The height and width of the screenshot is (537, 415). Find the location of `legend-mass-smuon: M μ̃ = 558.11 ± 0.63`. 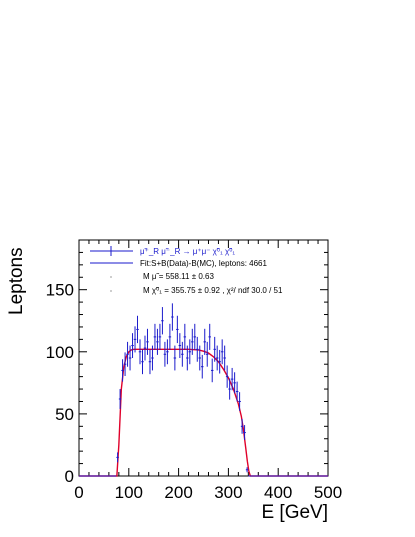

legend-mass-smuon: M μ̃ = 558.11 ± 0.63 is located at coordinates (178, 276).